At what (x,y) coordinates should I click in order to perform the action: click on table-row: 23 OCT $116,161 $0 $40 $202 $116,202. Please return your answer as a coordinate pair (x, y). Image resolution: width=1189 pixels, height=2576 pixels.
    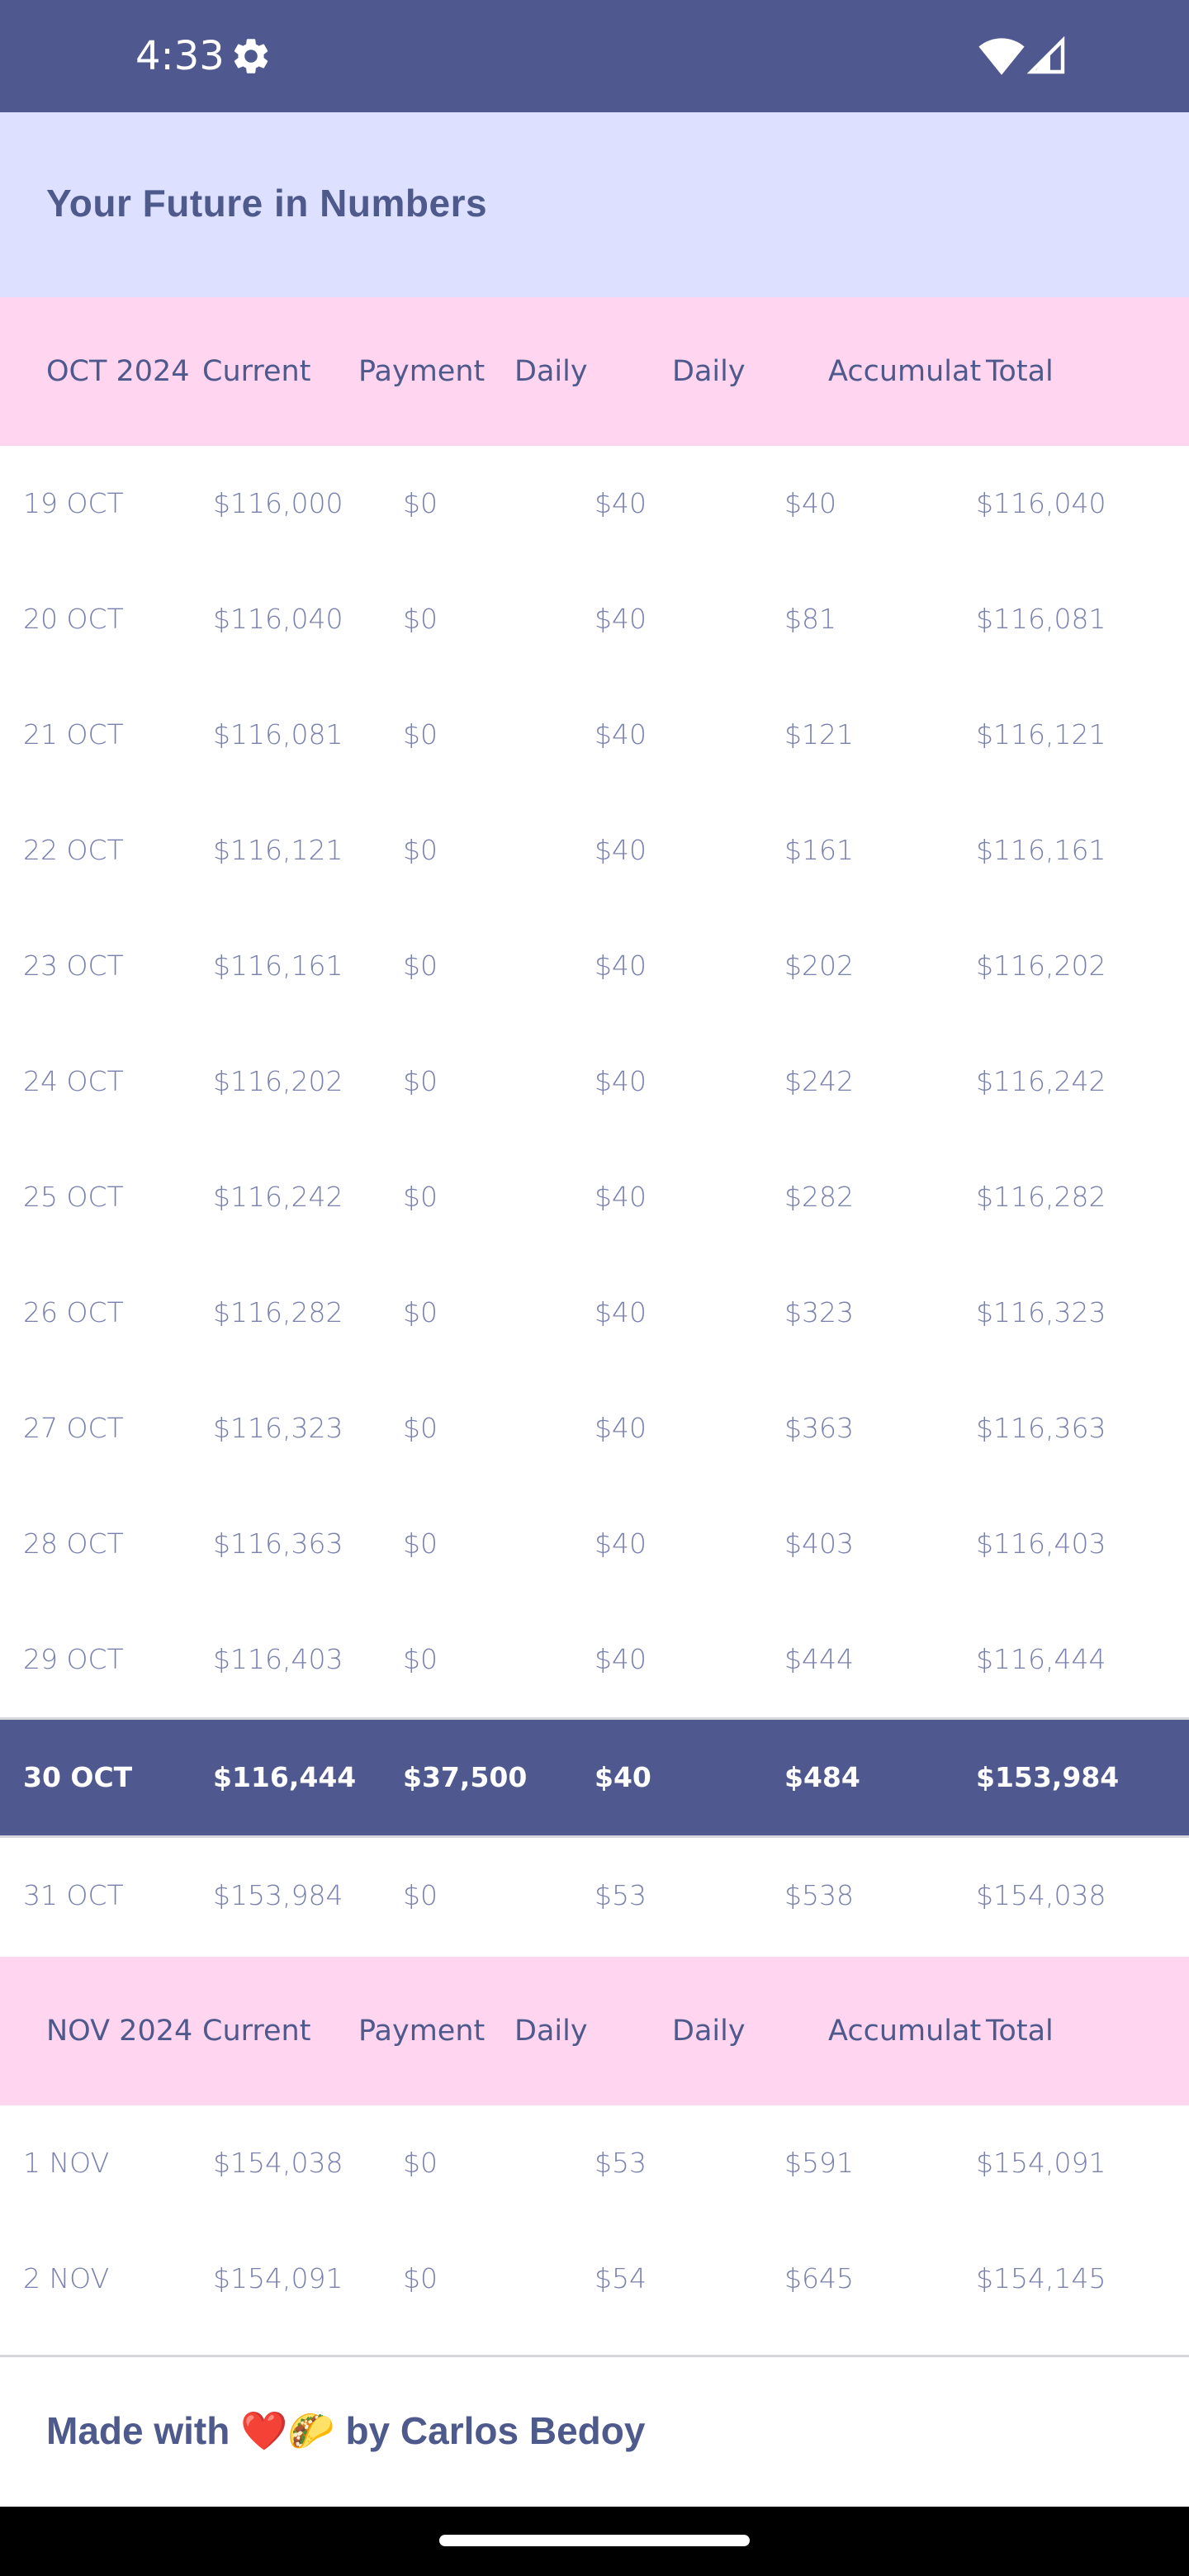
    Looking at the image, I should click on (594, 966).